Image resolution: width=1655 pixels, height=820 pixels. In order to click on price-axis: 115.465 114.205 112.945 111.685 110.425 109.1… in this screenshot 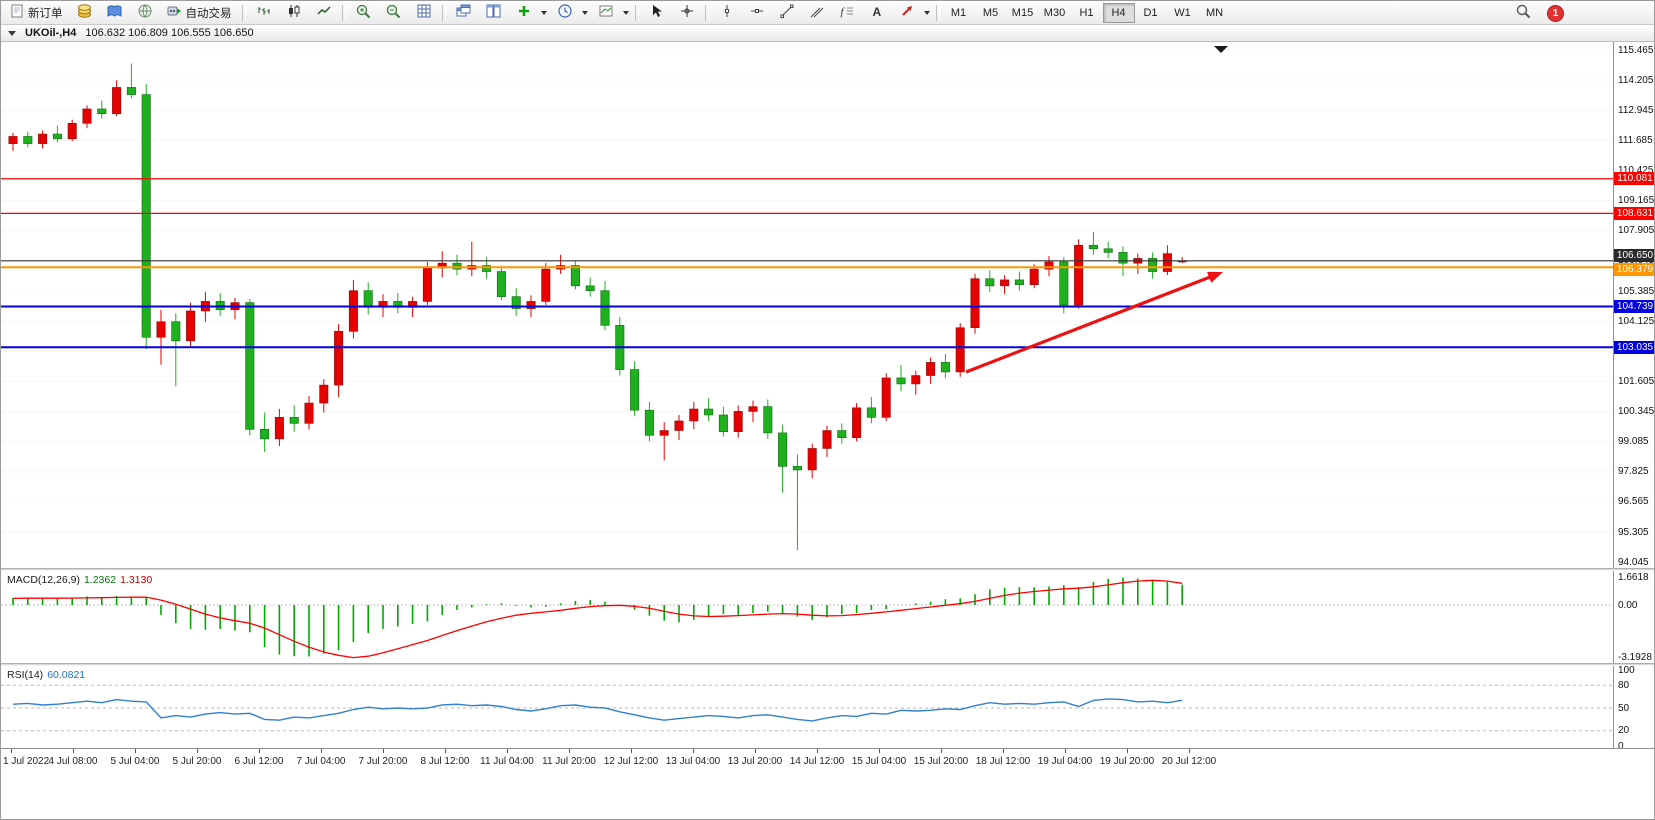, I will do `click(1634, 397)`.